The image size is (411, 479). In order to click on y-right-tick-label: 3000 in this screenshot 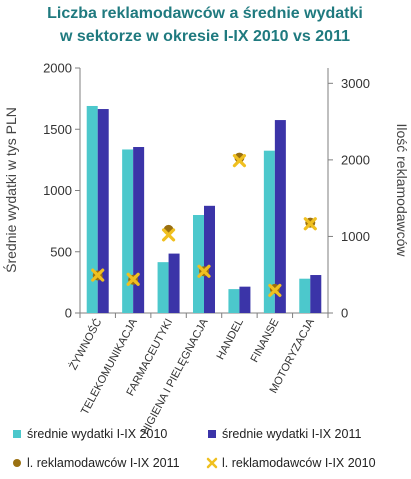, I will do `click(355, 83)`.